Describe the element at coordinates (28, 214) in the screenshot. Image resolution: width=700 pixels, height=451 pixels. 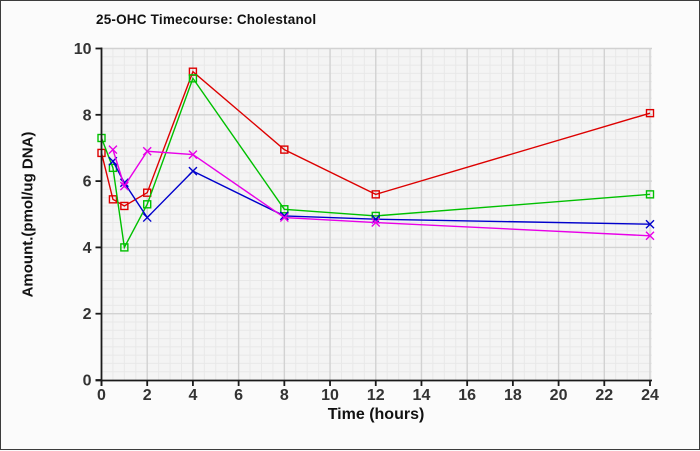
I see `y-axis-label: Amount.(pmol/ug DNA)` at that location.